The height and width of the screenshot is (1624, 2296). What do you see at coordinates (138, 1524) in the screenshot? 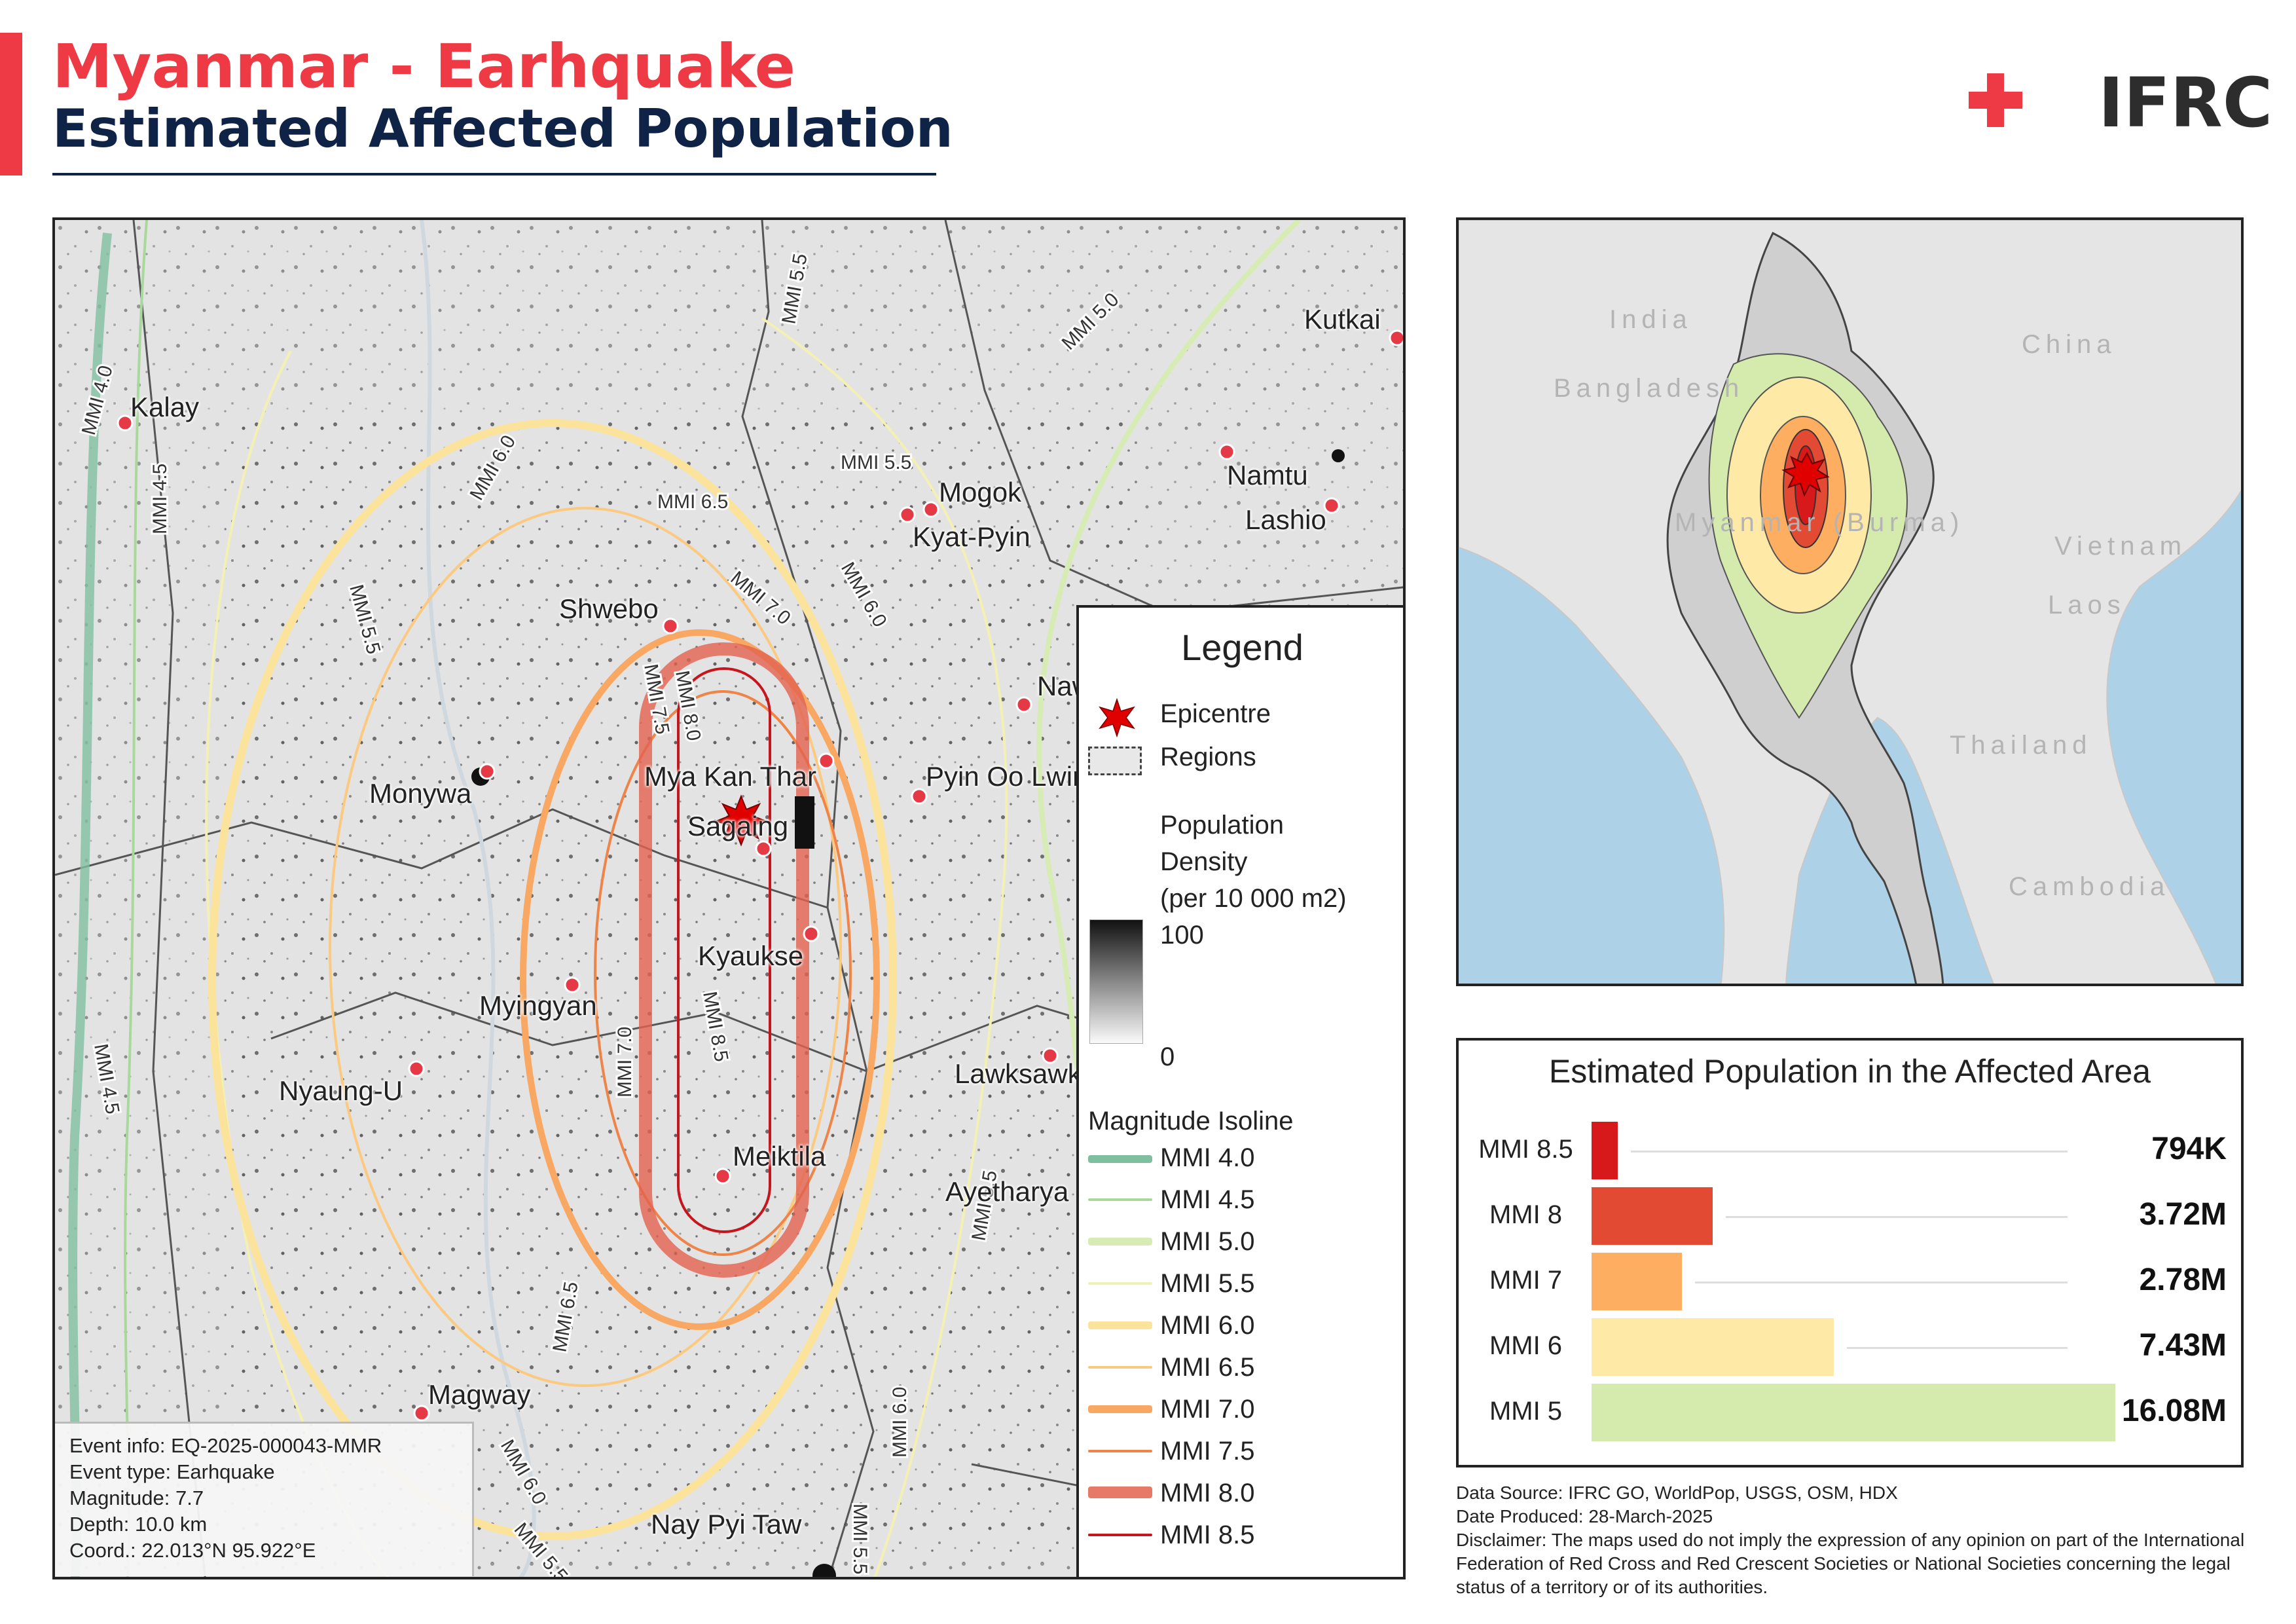
I see `event-depth: Depth: 10.0 km` at bounding box center [138, 1524].